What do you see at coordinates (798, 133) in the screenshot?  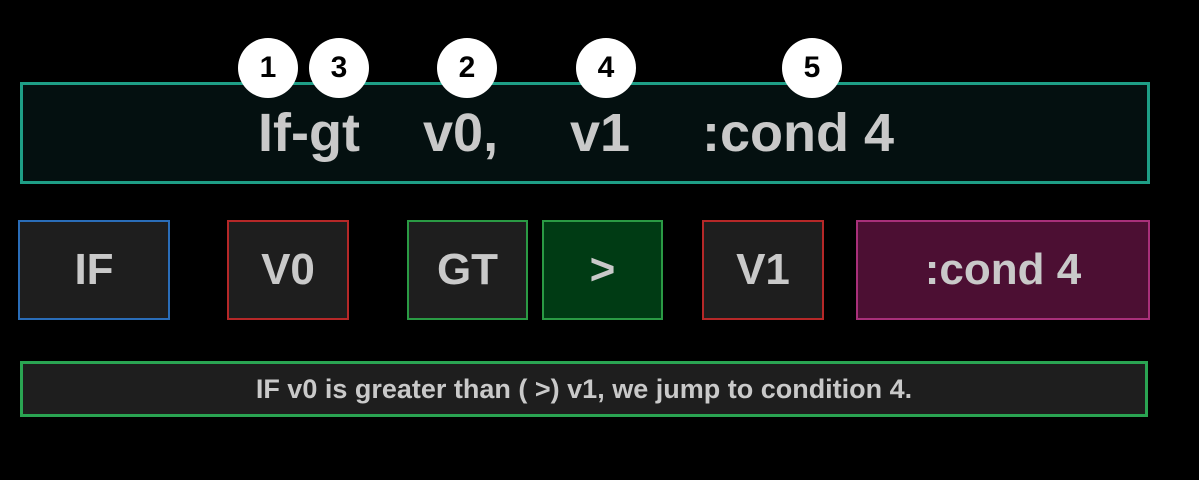 I see `target-token: :cond 4` at bounding box center [798, 133].